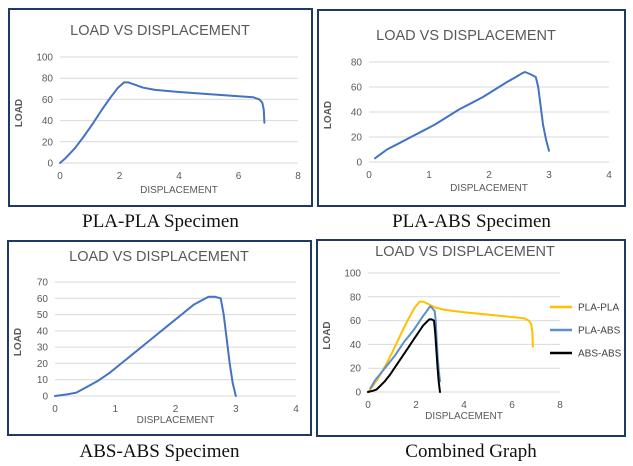 This screenshot has height=466, width=633. What do you see at coordinates (598, 308) in the screenshot?
I see `legend-label: PLA-PLA` at bounding box center [598, 308].